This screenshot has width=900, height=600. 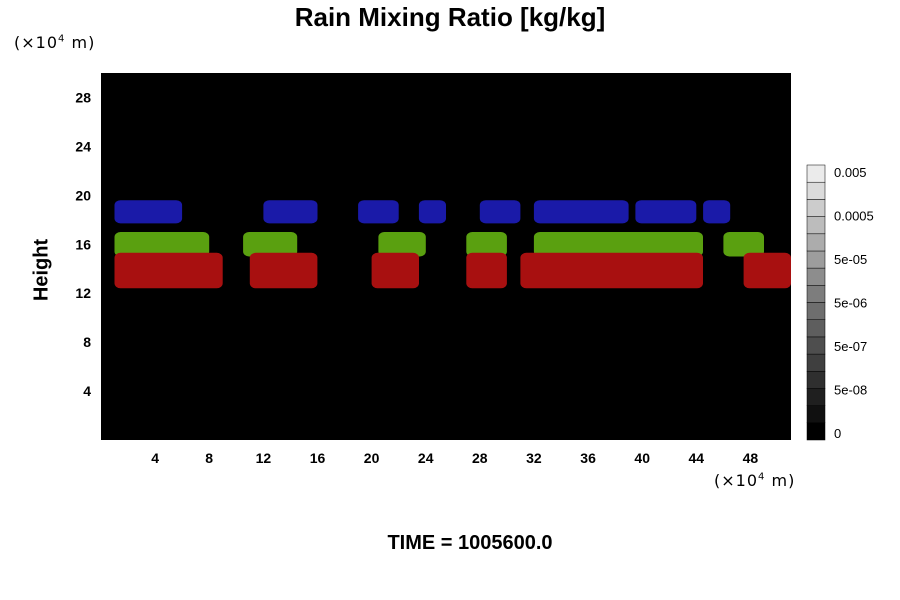 What do you see at coordinates (83, 293) in the screenshot?
I see `y-tick-label: 12` at bounding box center [83, 293].